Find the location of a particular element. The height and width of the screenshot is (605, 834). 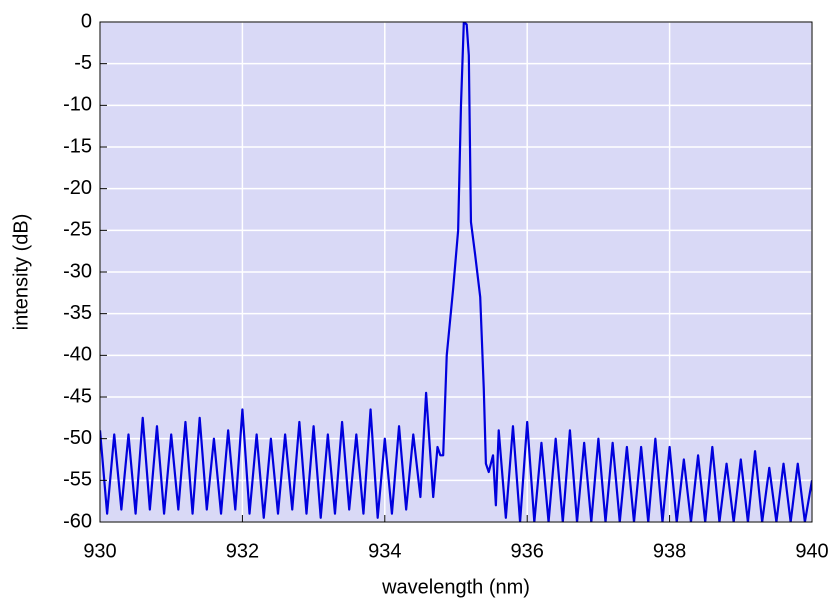

y-tick-label: -50 is located at coordinates (77, 438).